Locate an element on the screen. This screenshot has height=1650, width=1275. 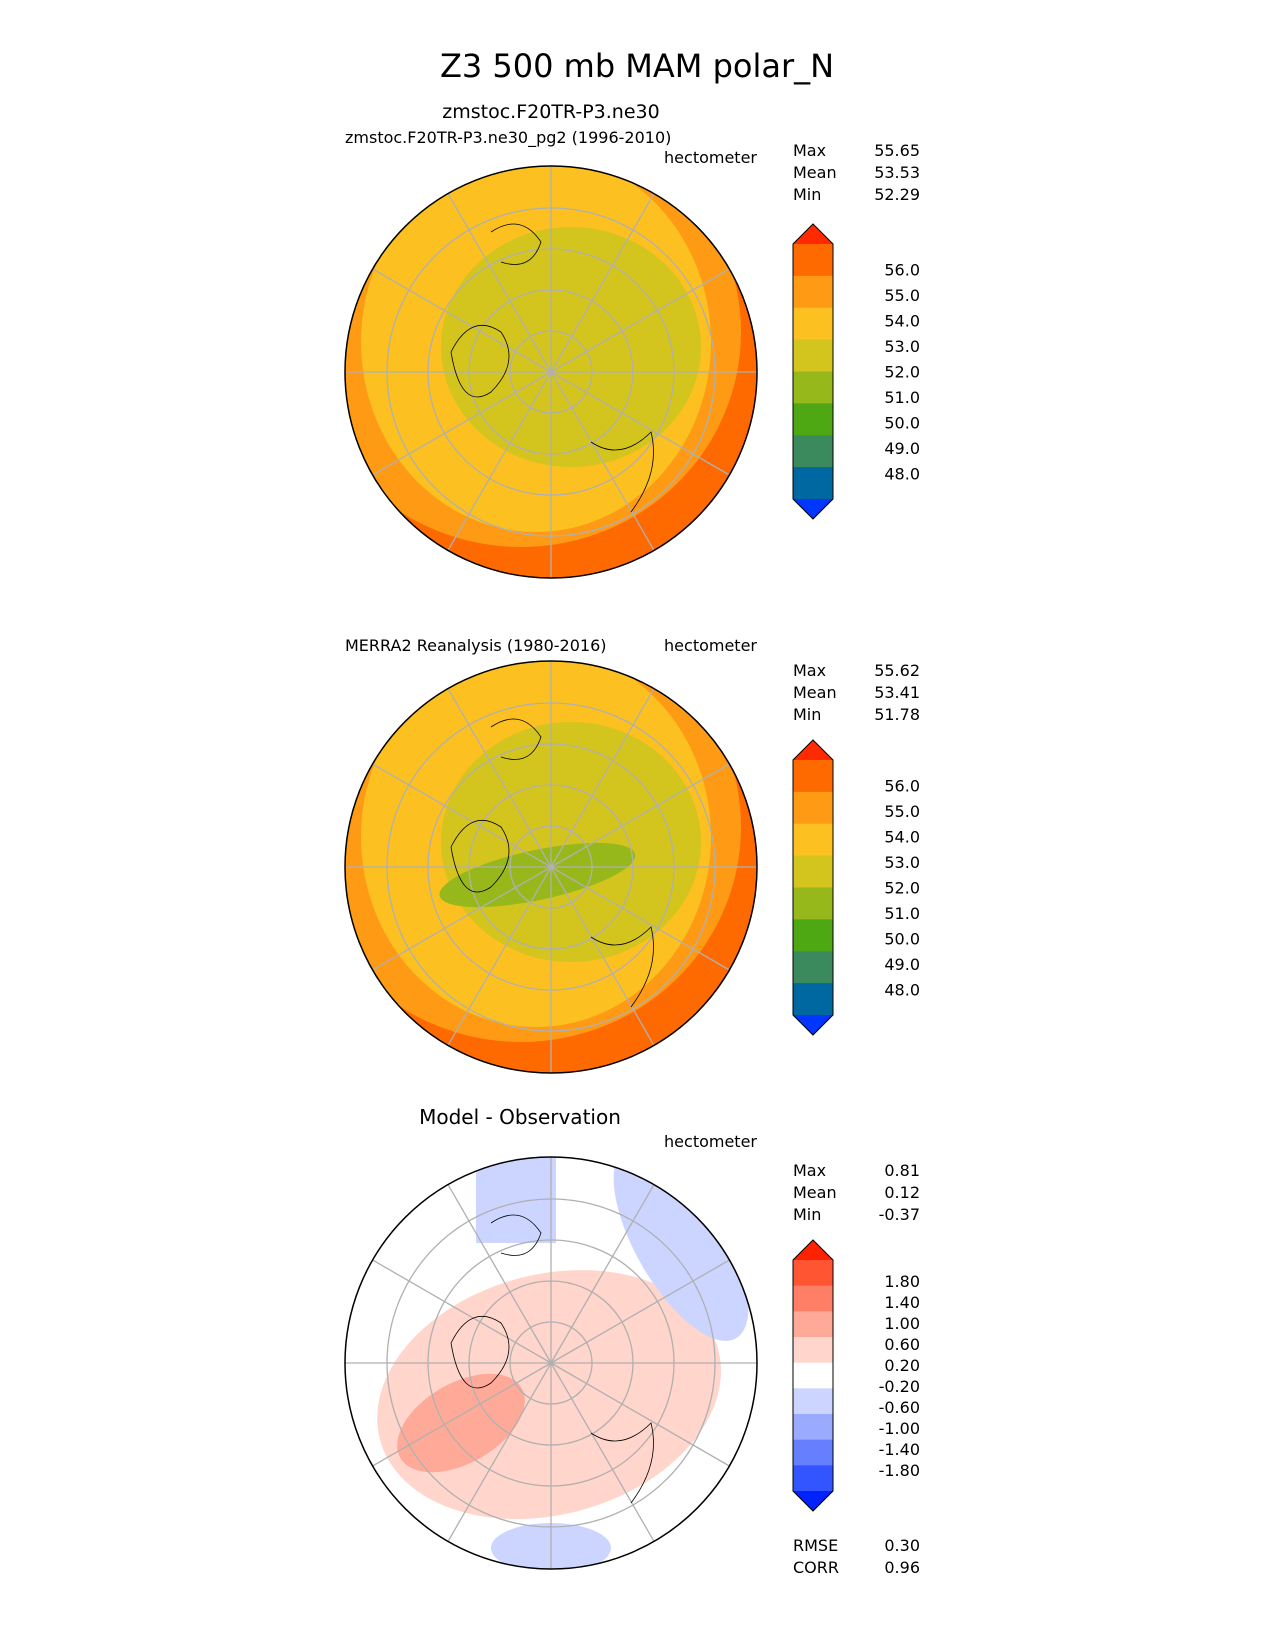
colorbar-tick-label: -1.40 is located at coordinates (899, 1449).